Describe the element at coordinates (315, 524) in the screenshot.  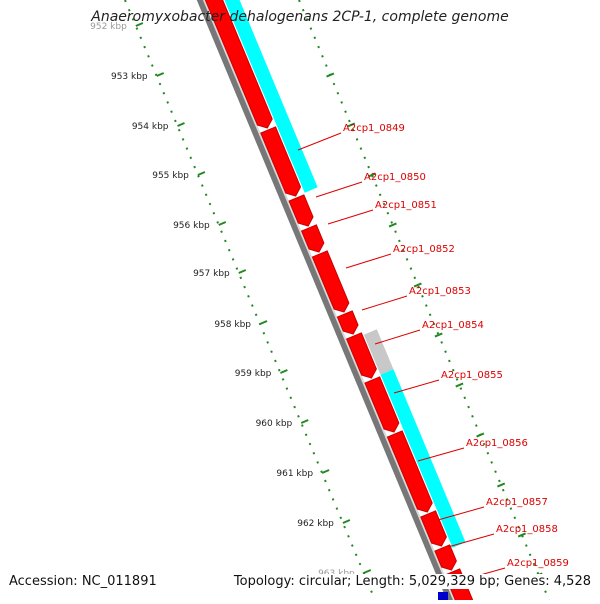
I see `scale-tick-label: 962 kbp` at that location.